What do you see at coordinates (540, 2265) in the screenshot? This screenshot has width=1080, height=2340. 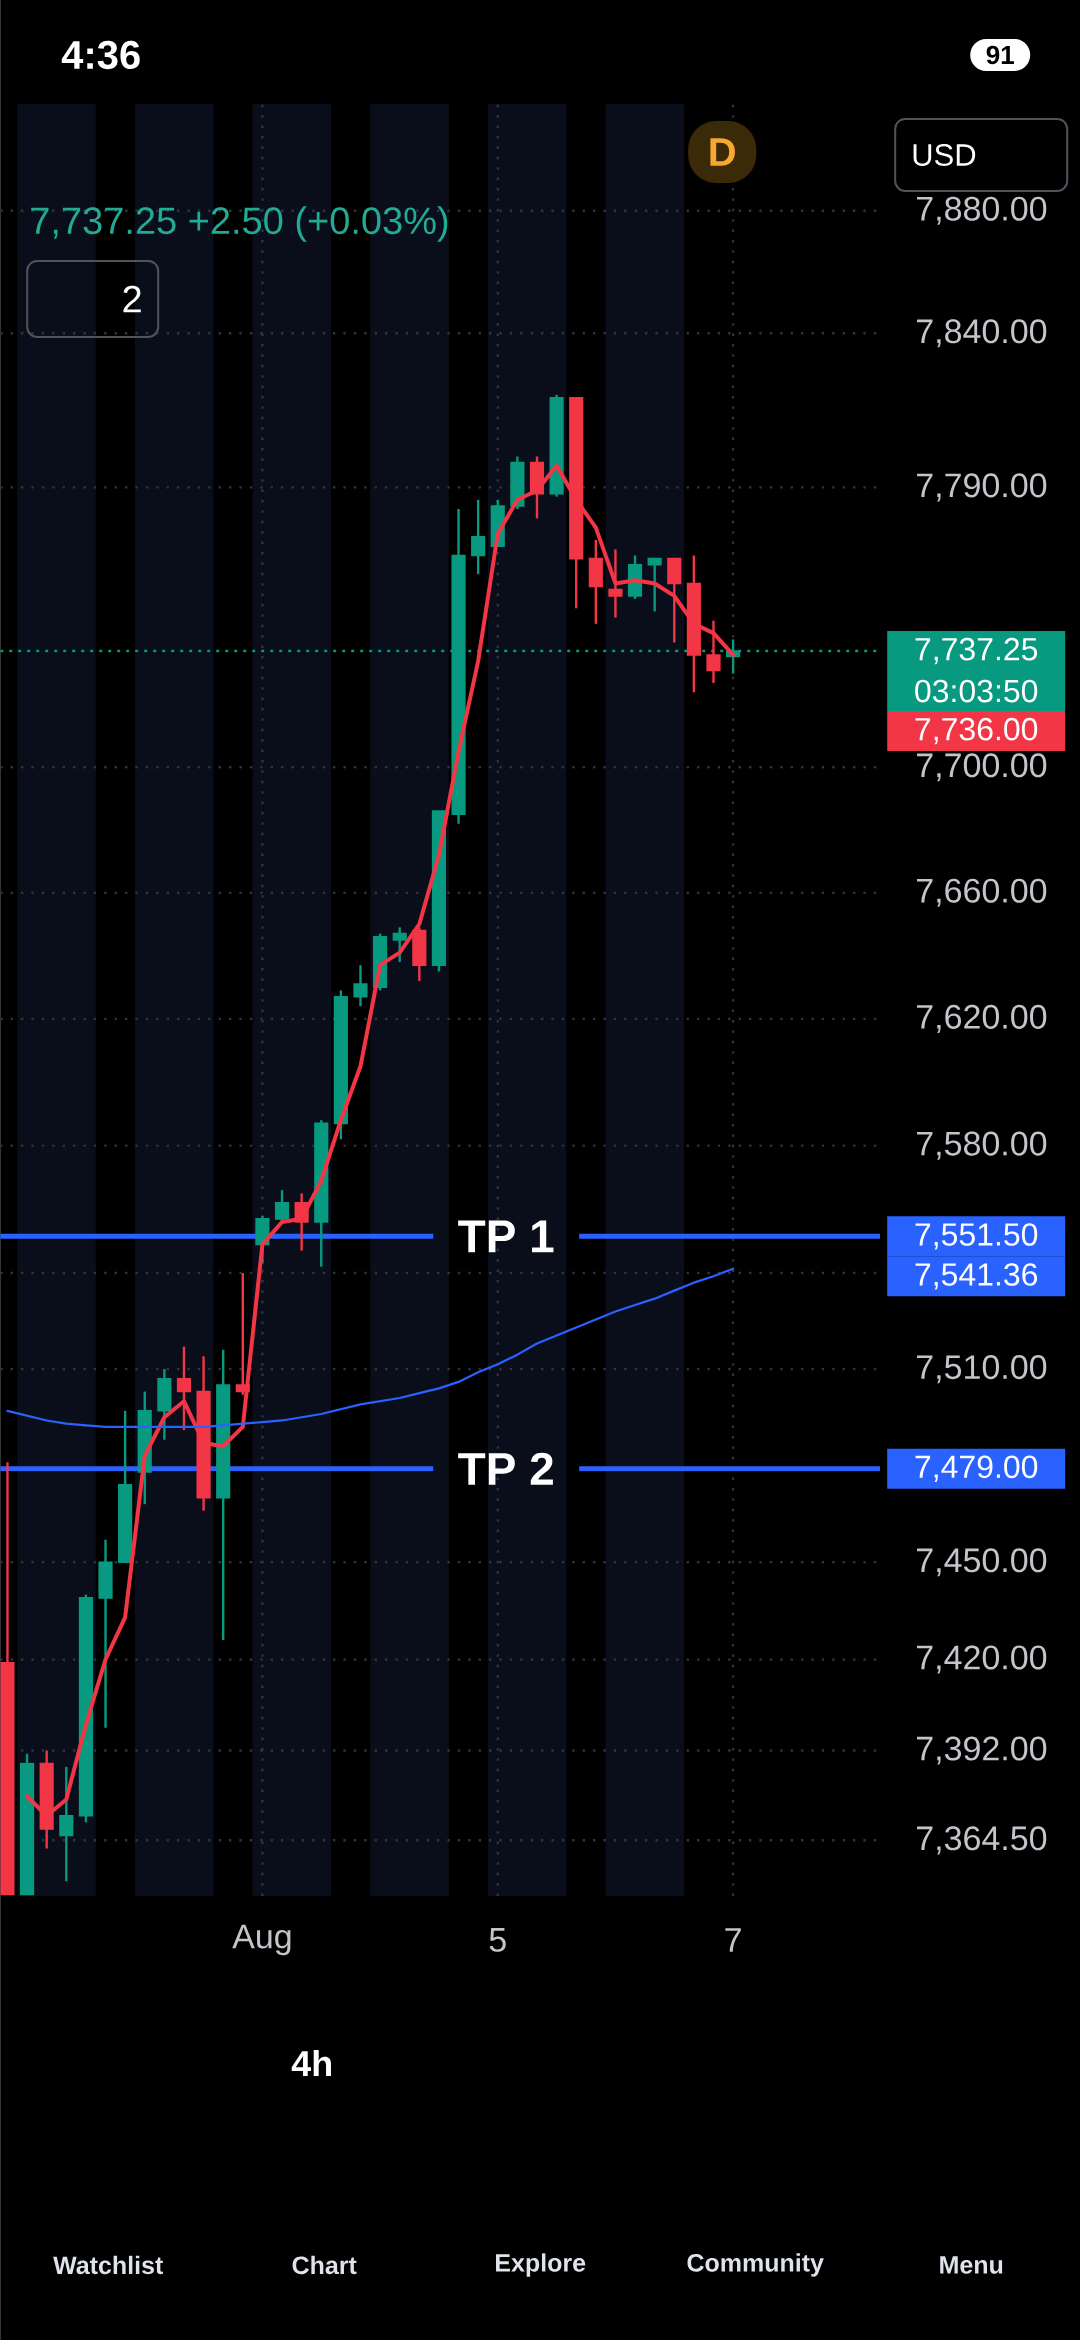 I see `text: Explore` at bounding box center [540, 2265].